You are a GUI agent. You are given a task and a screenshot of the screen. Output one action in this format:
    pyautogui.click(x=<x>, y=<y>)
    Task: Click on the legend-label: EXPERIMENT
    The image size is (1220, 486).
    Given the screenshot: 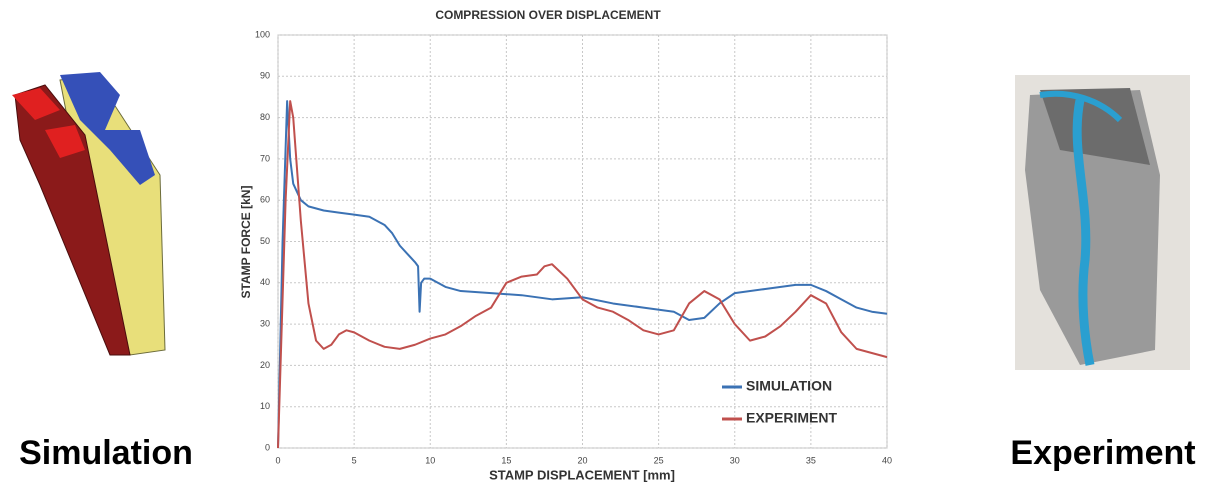 What is the action you would take?
    pyautogui.click(x=791, y=418)
    